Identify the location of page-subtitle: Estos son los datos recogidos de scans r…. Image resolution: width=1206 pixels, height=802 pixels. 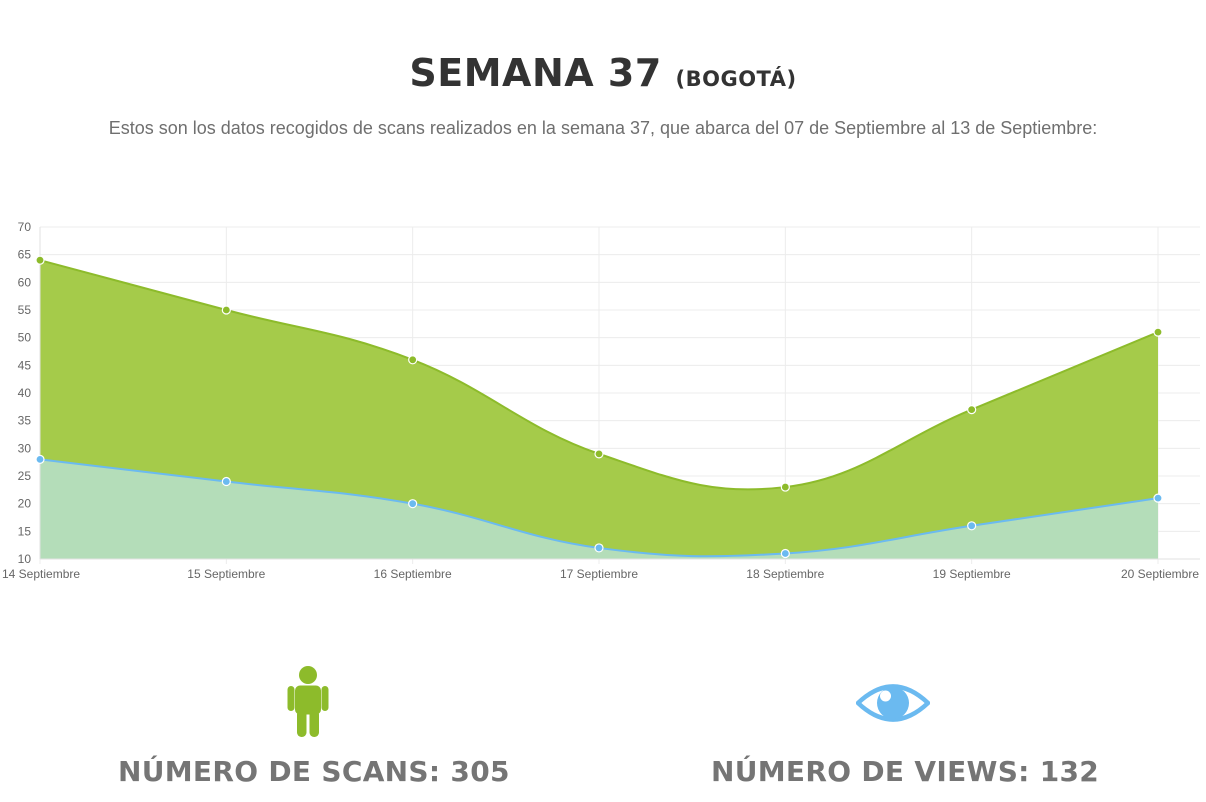
(603, 128).